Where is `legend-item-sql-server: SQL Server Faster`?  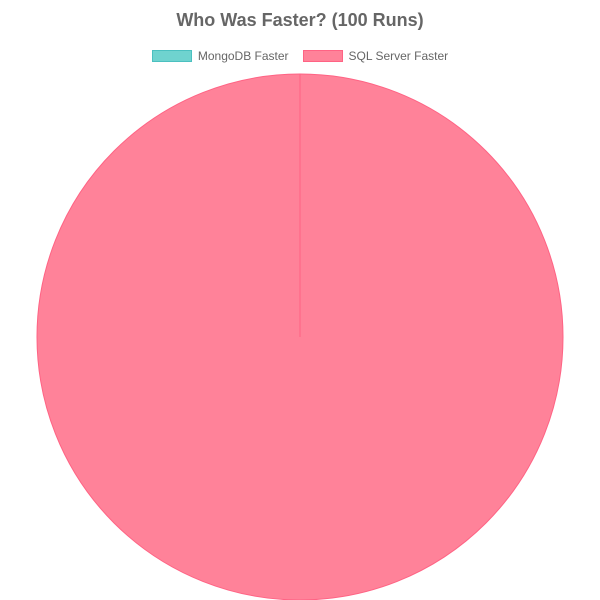
legend-item-sql-server: SQL Server Faster is located at coordinates (375, 56).